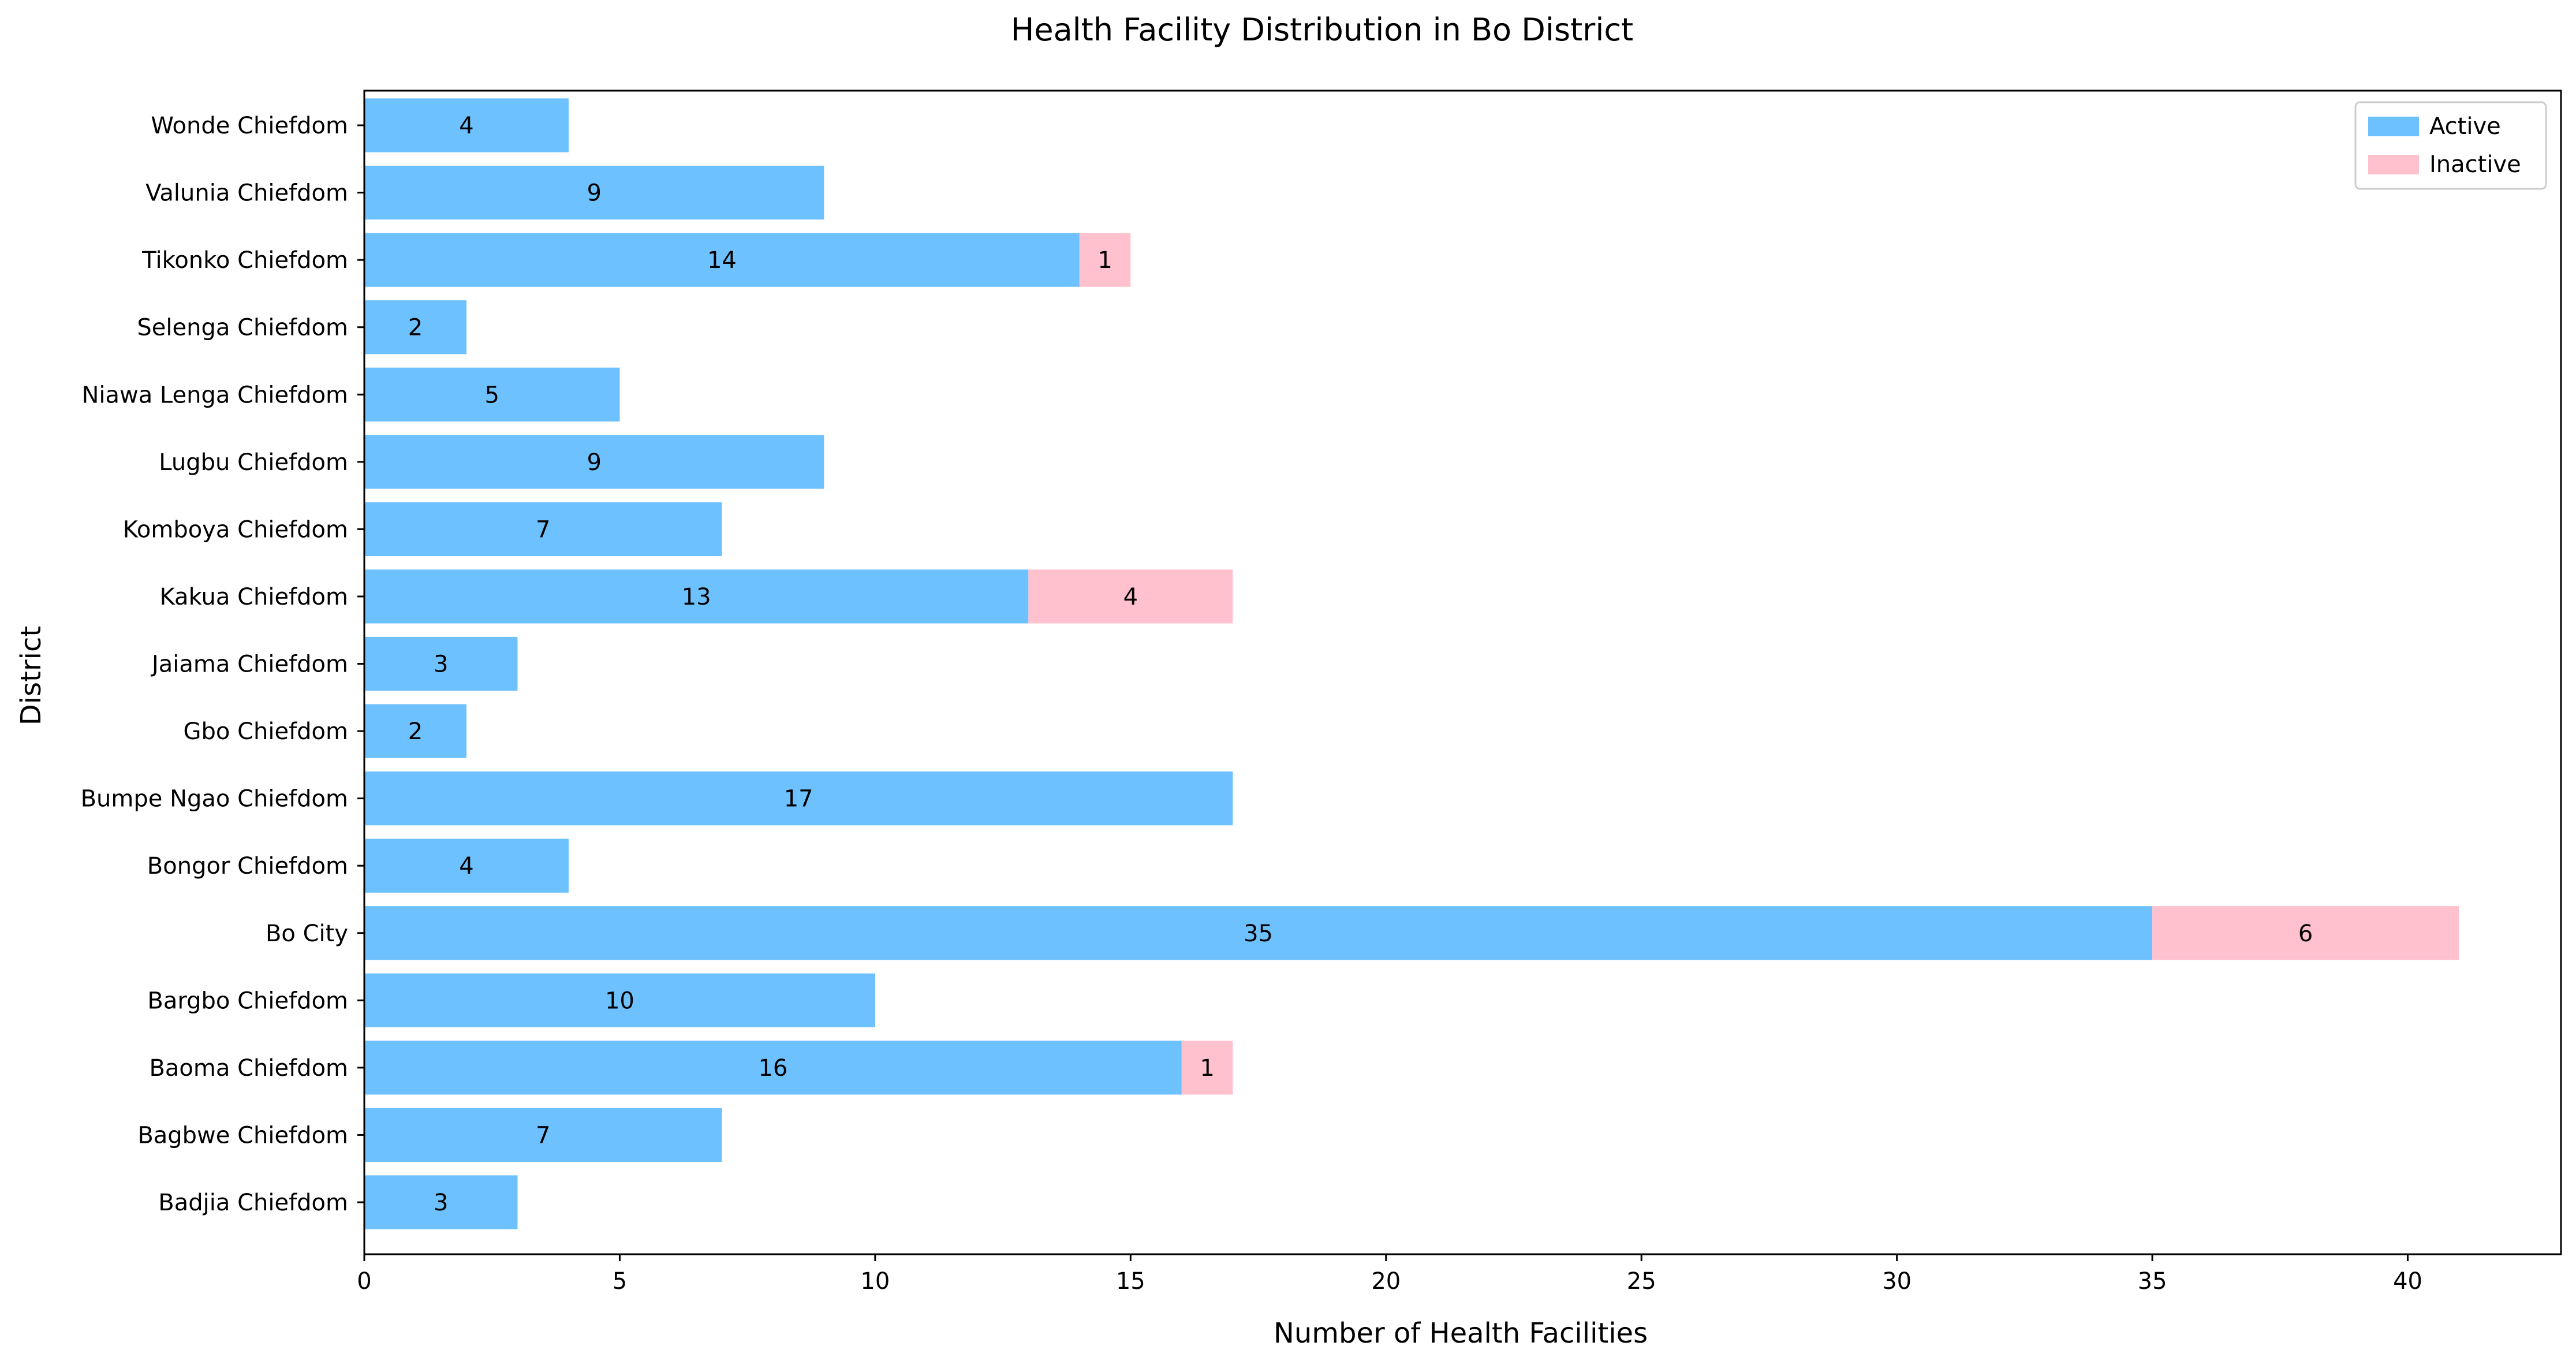  I want to click on x-tick-label: 30, so click(1897, 1281).